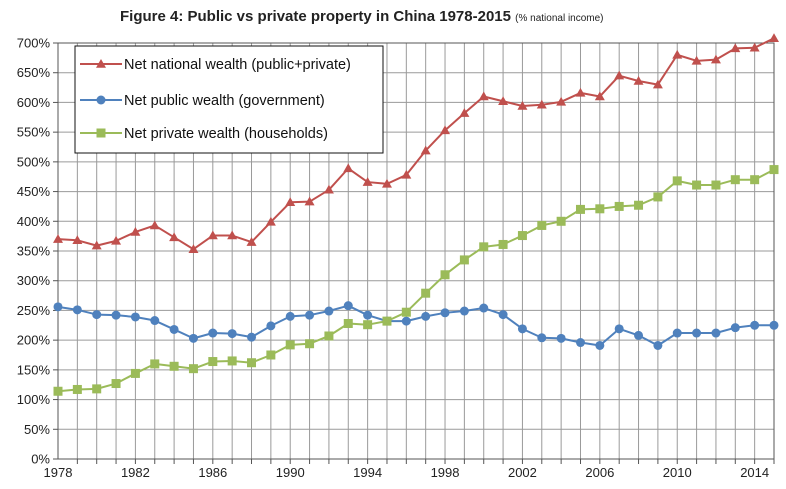 This screenshot has height=489, width=786. What do you see at coordinates (34, 221) in the screenshot?
I see `y-tick-label: 400%` at bounding box center [34, 221].